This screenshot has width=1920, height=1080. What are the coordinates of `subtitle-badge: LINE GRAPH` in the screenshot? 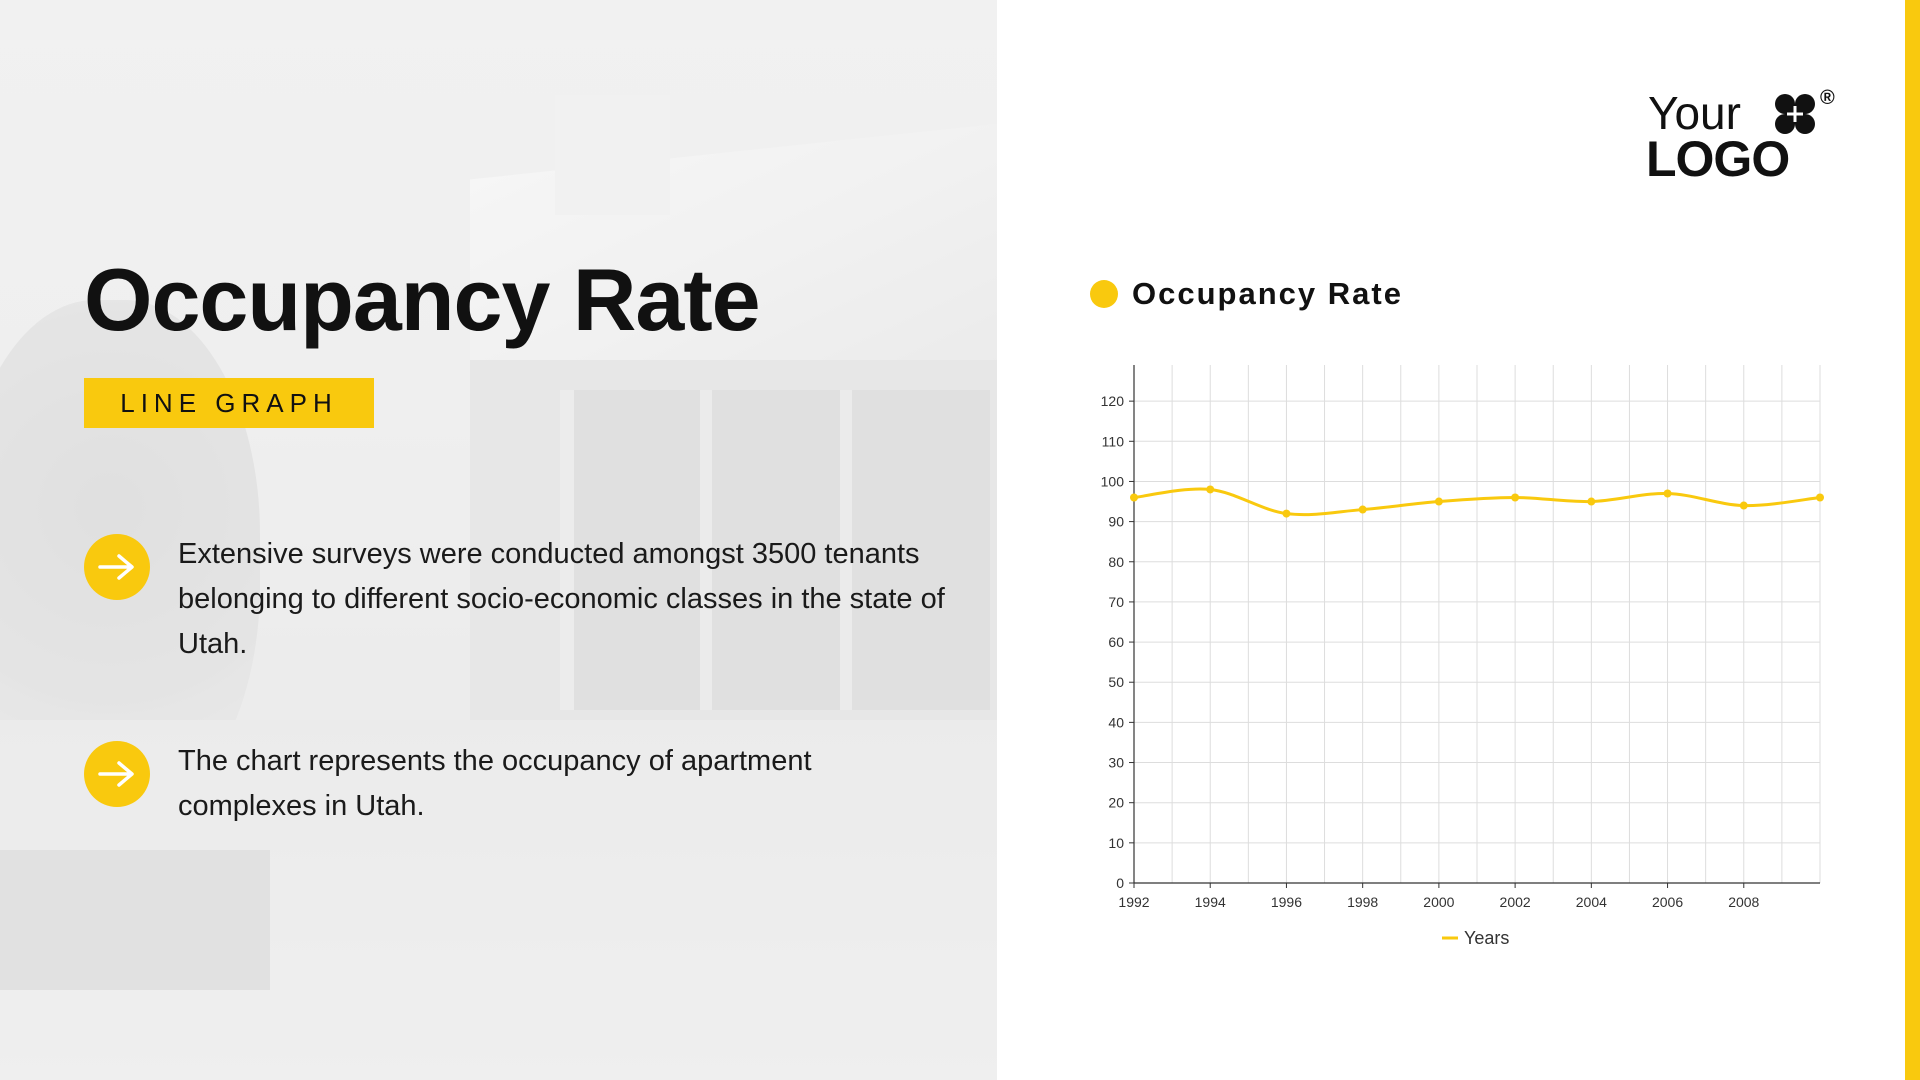 It's located at (229, 403).